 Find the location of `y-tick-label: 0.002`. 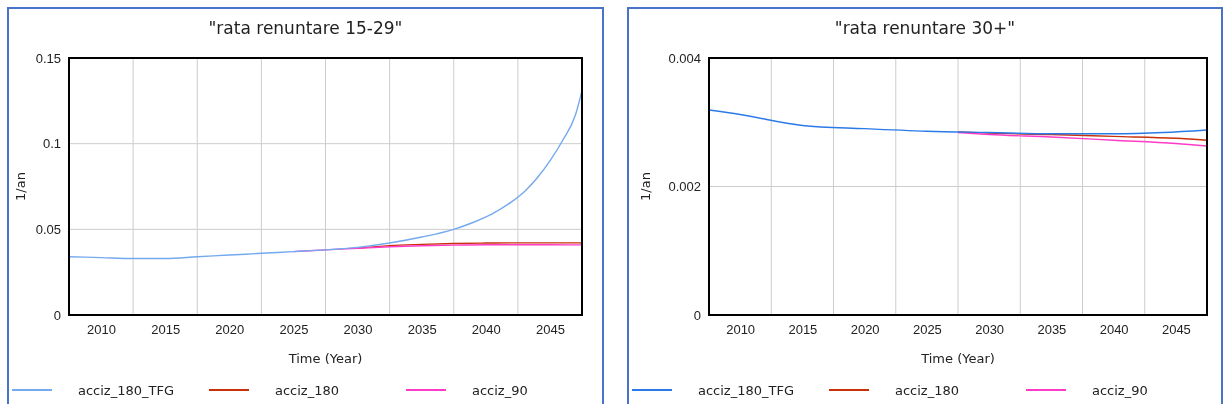

y-tick-label: 0.002 is located at coordinates (684, 187).